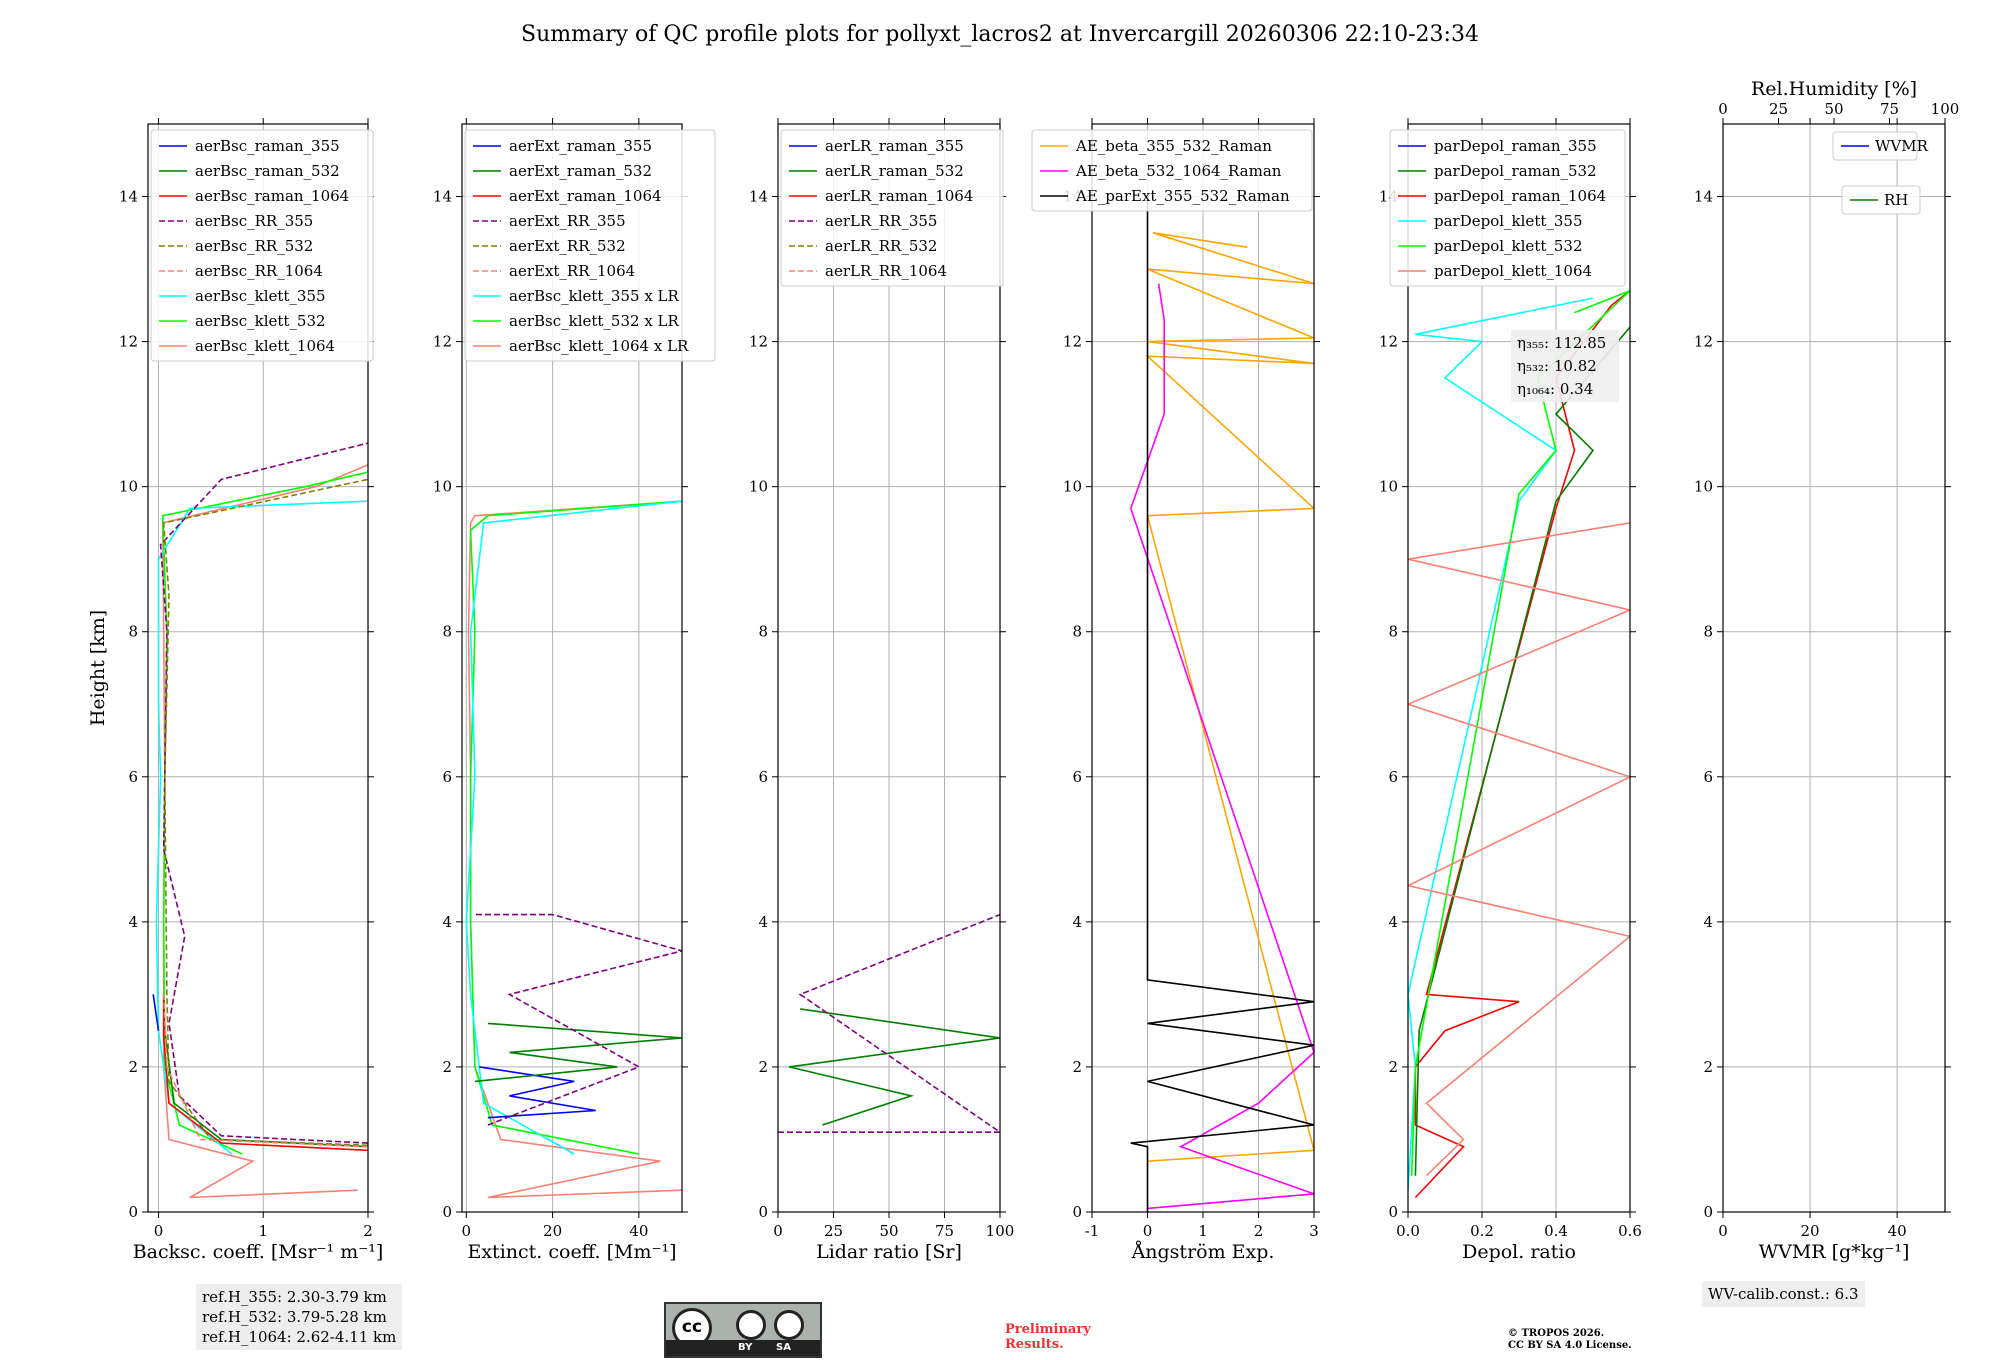 The height and width of the screenshot is (1360, 2000). What do you see at coordinates (743, 1348) in the screenshot?
I see `cc-badge-bar: BY SA` at bounding box center [743, 1348].